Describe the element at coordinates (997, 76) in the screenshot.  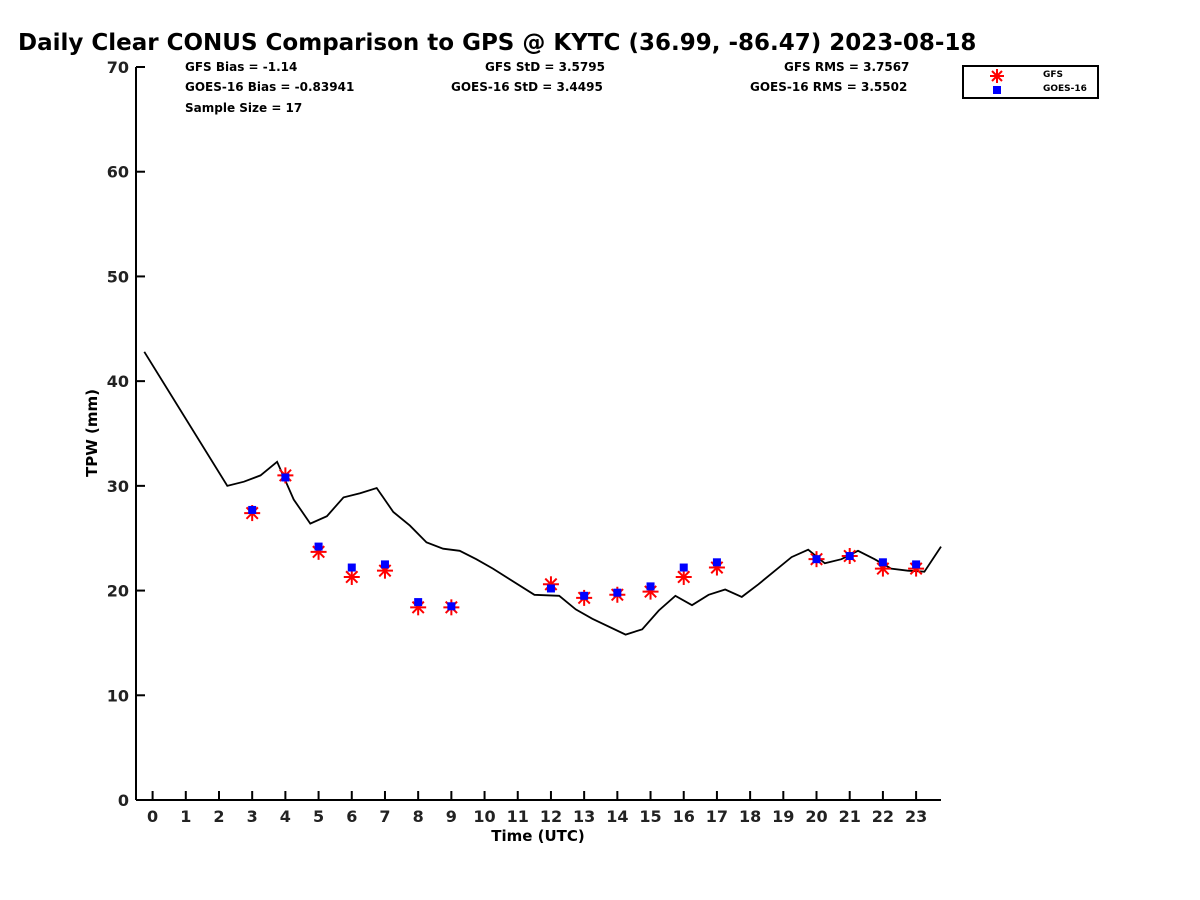
I see `legend-gfs-marker` at that location.